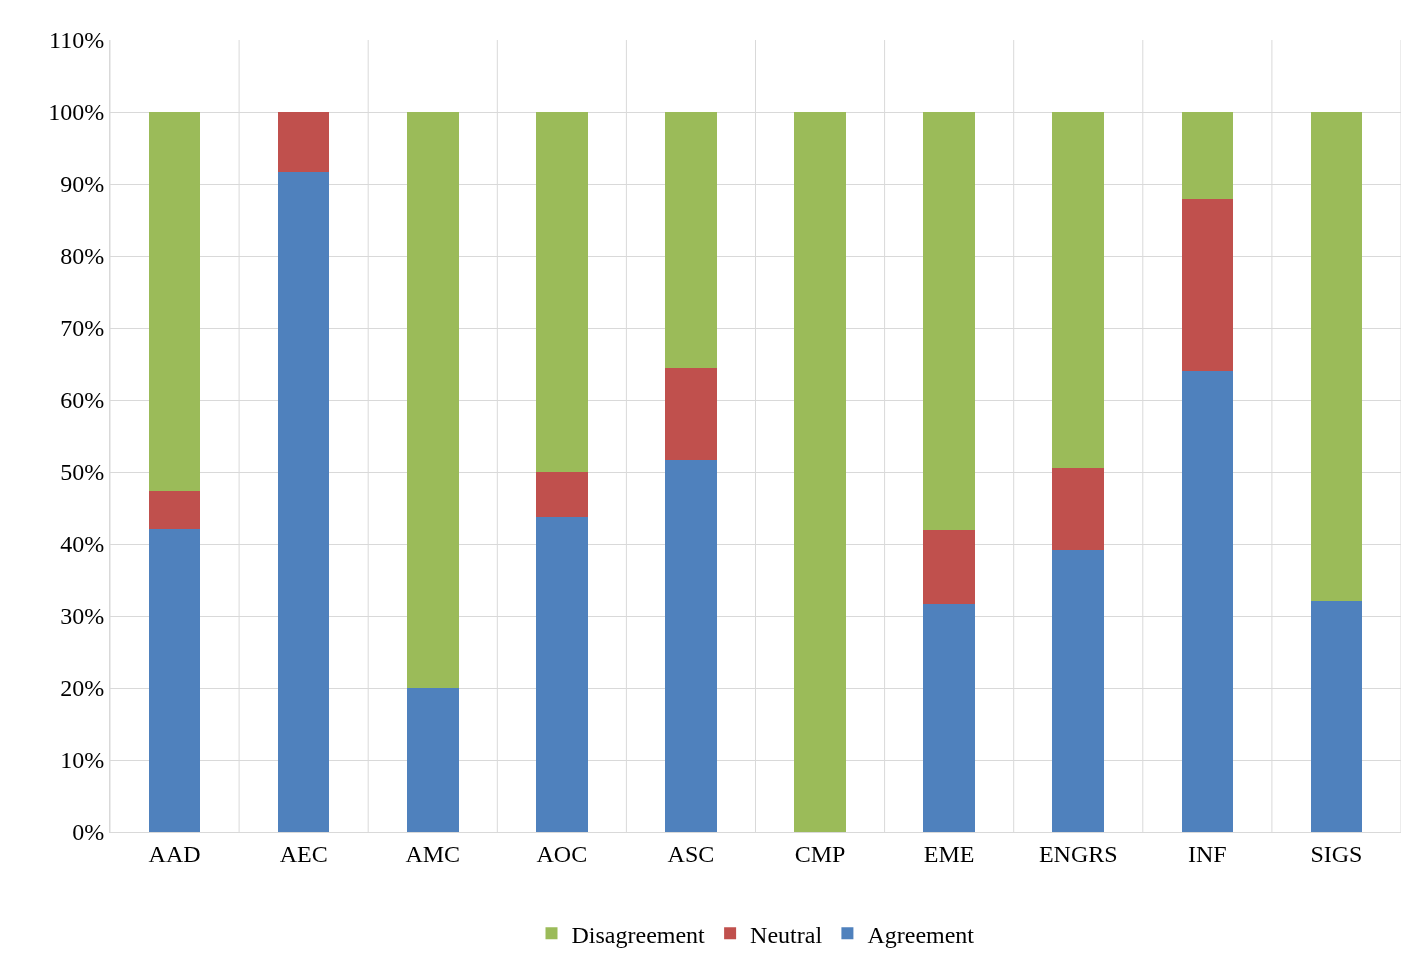 This screenshot has width=1421, height=972. I want to click on y-tick-label: 40%, so click(82, 544).